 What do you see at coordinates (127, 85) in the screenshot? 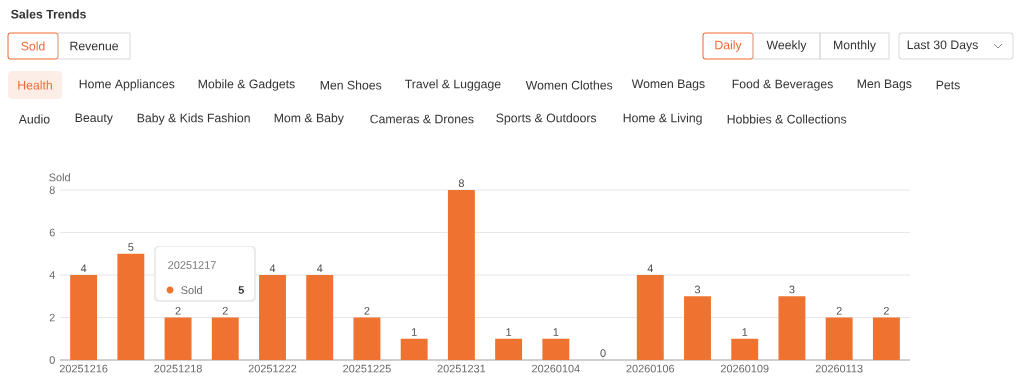
I see `text: Home Appliances` at bounding box center [127, 85].